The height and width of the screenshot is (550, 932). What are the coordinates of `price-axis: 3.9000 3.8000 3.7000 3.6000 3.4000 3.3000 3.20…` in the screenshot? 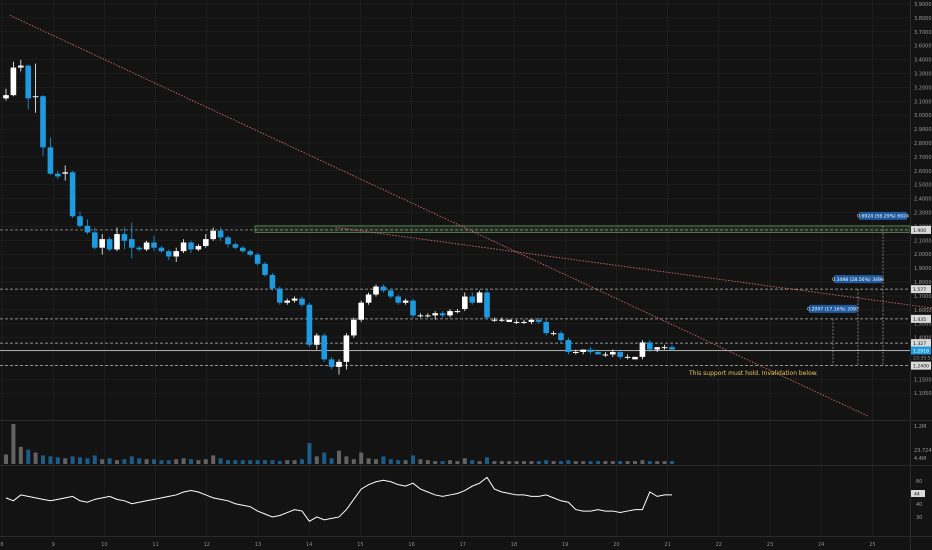 It's located at (923, 199).